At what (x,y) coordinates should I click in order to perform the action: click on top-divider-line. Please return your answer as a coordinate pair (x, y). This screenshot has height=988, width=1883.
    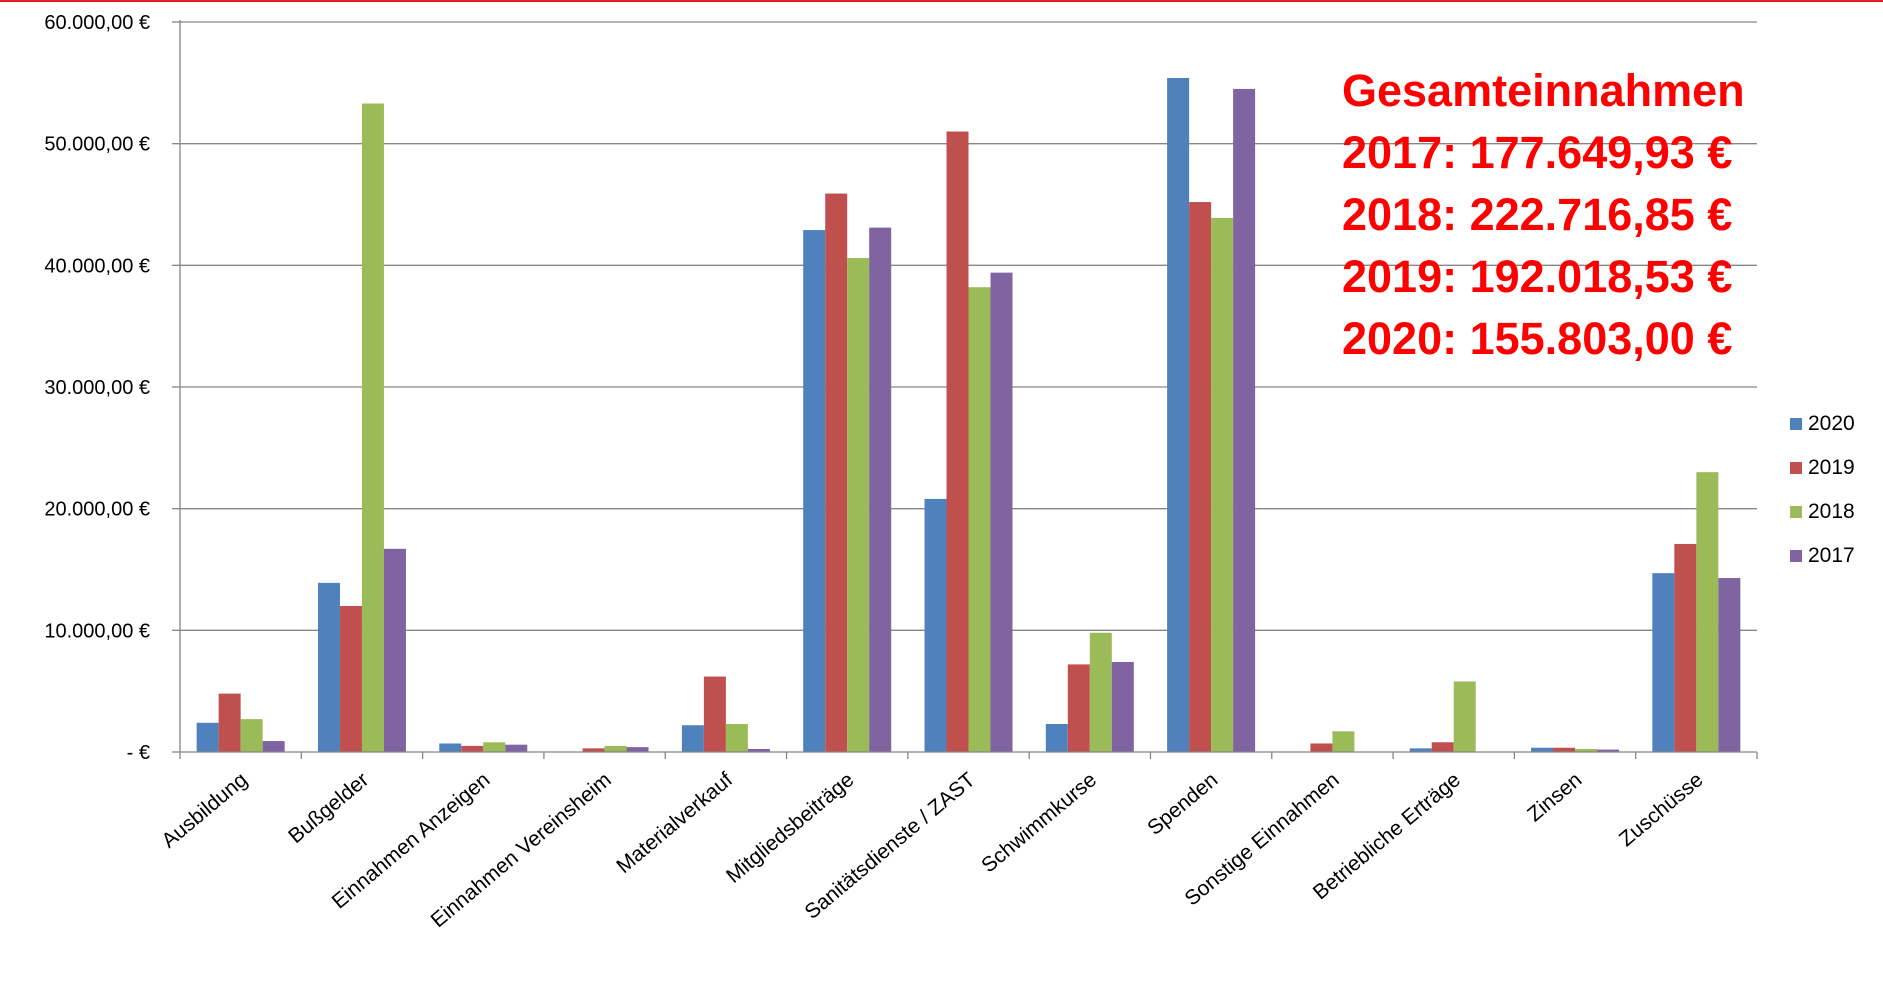
    Looking at the image, I should click on (941, 1).